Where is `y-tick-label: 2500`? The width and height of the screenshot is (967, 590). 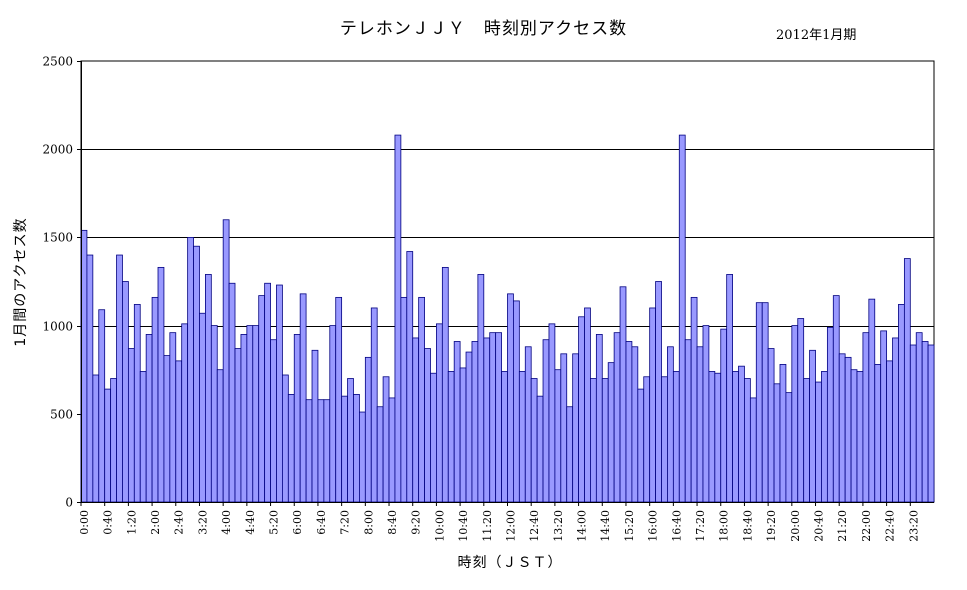 y-tick-label: 2500 is located at coordinates (57, 62).